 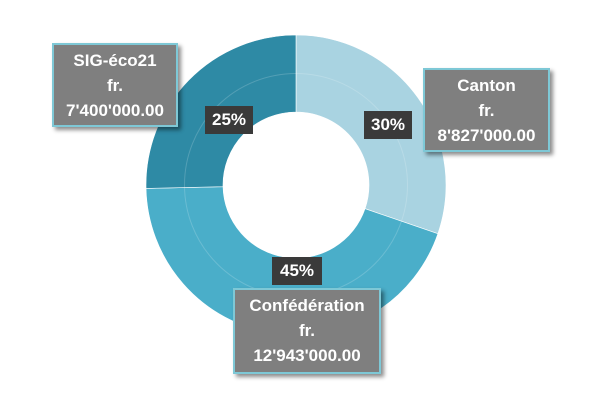 What do you see at coordinates (486, 85) in the screenshot?
I see `callout-canton-name: Canton` at bounding box center [486, 85].